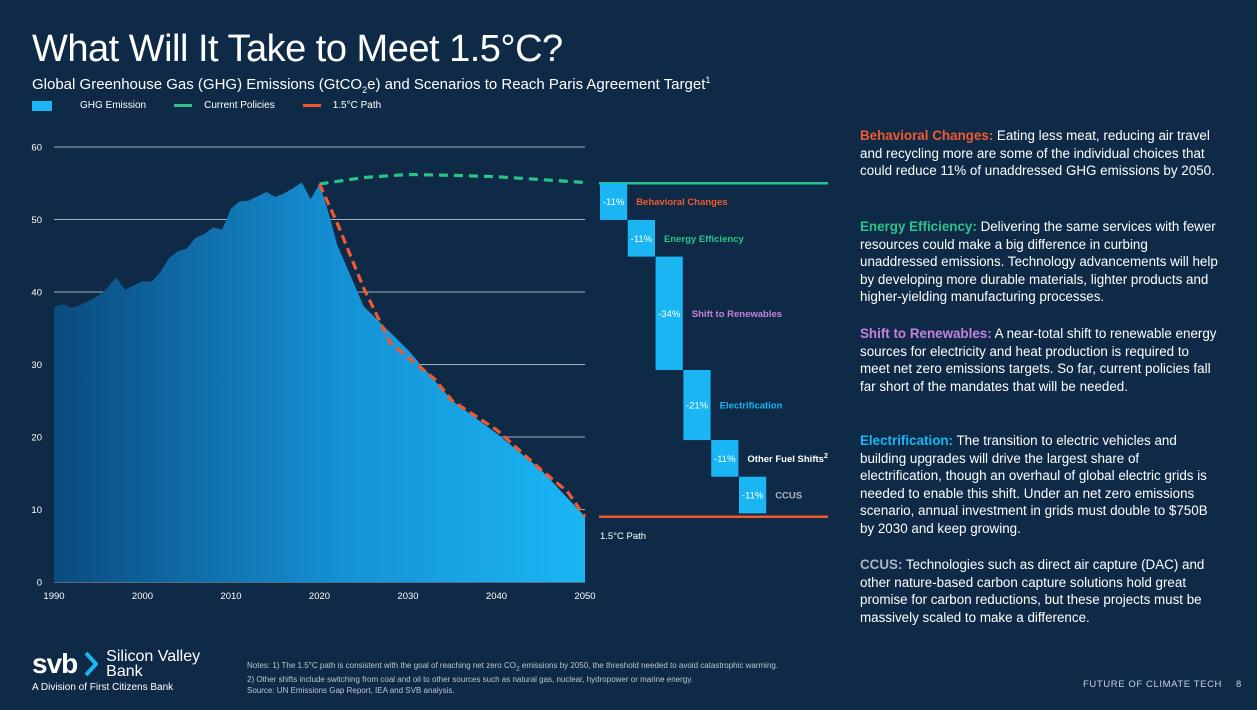 Image resolution: width=1257 pixels, height=710 pixels. What do you see at coordinates (918, 226) in the screenshot?
I see `description-heading: Energy Efficiency:` at bounding box center [918, 226].